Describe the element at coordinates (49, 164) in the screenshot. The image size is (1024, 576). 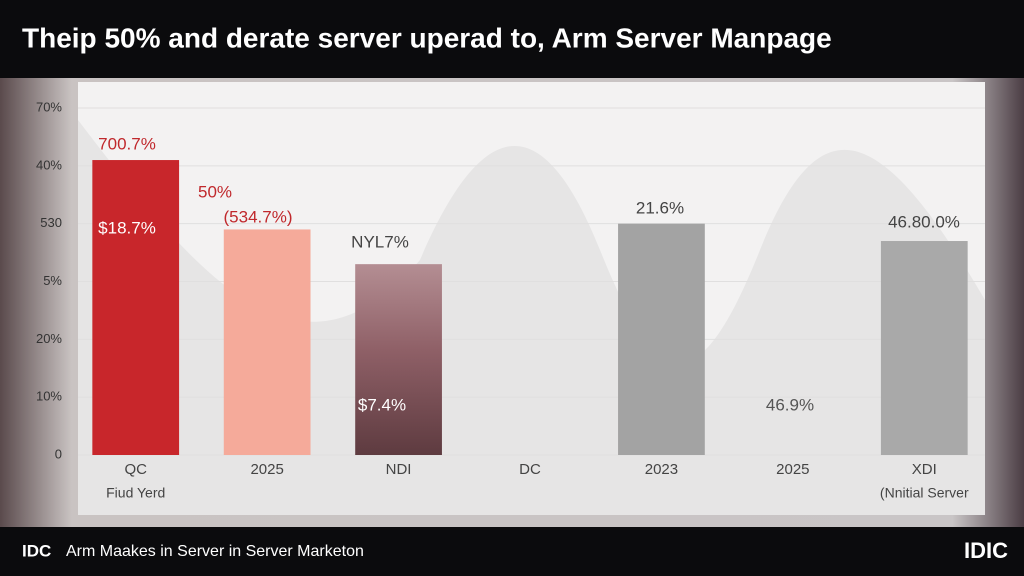
I see `y-tick-label: 40%` at that location.